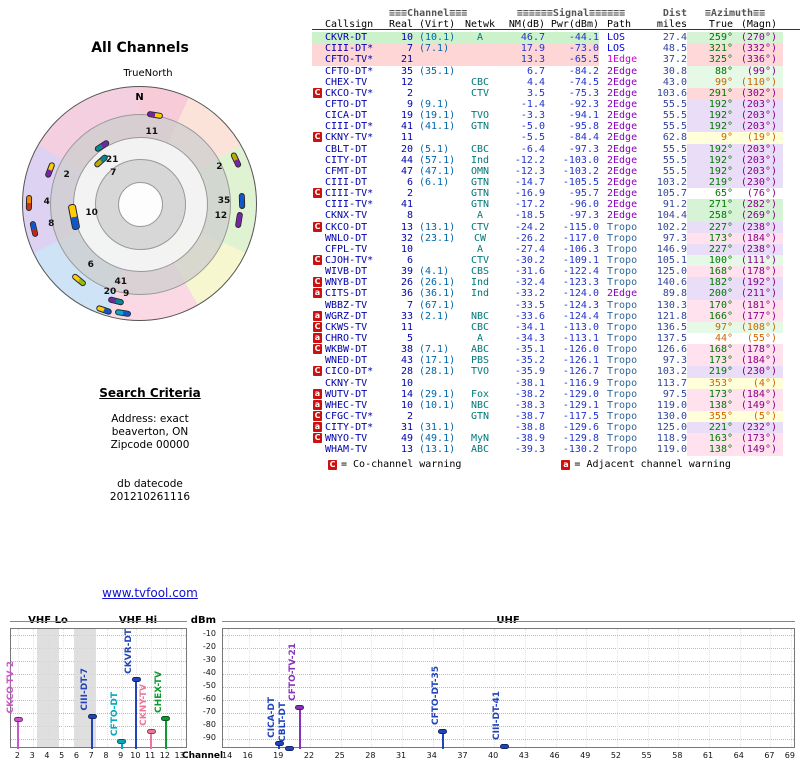 The width and height of the screenshot is (800, 768). What do you see at coordinates (710, 71) in the screenshot?
I see `cell-azimuth-true: 88°` at bounding box center [710, 71].